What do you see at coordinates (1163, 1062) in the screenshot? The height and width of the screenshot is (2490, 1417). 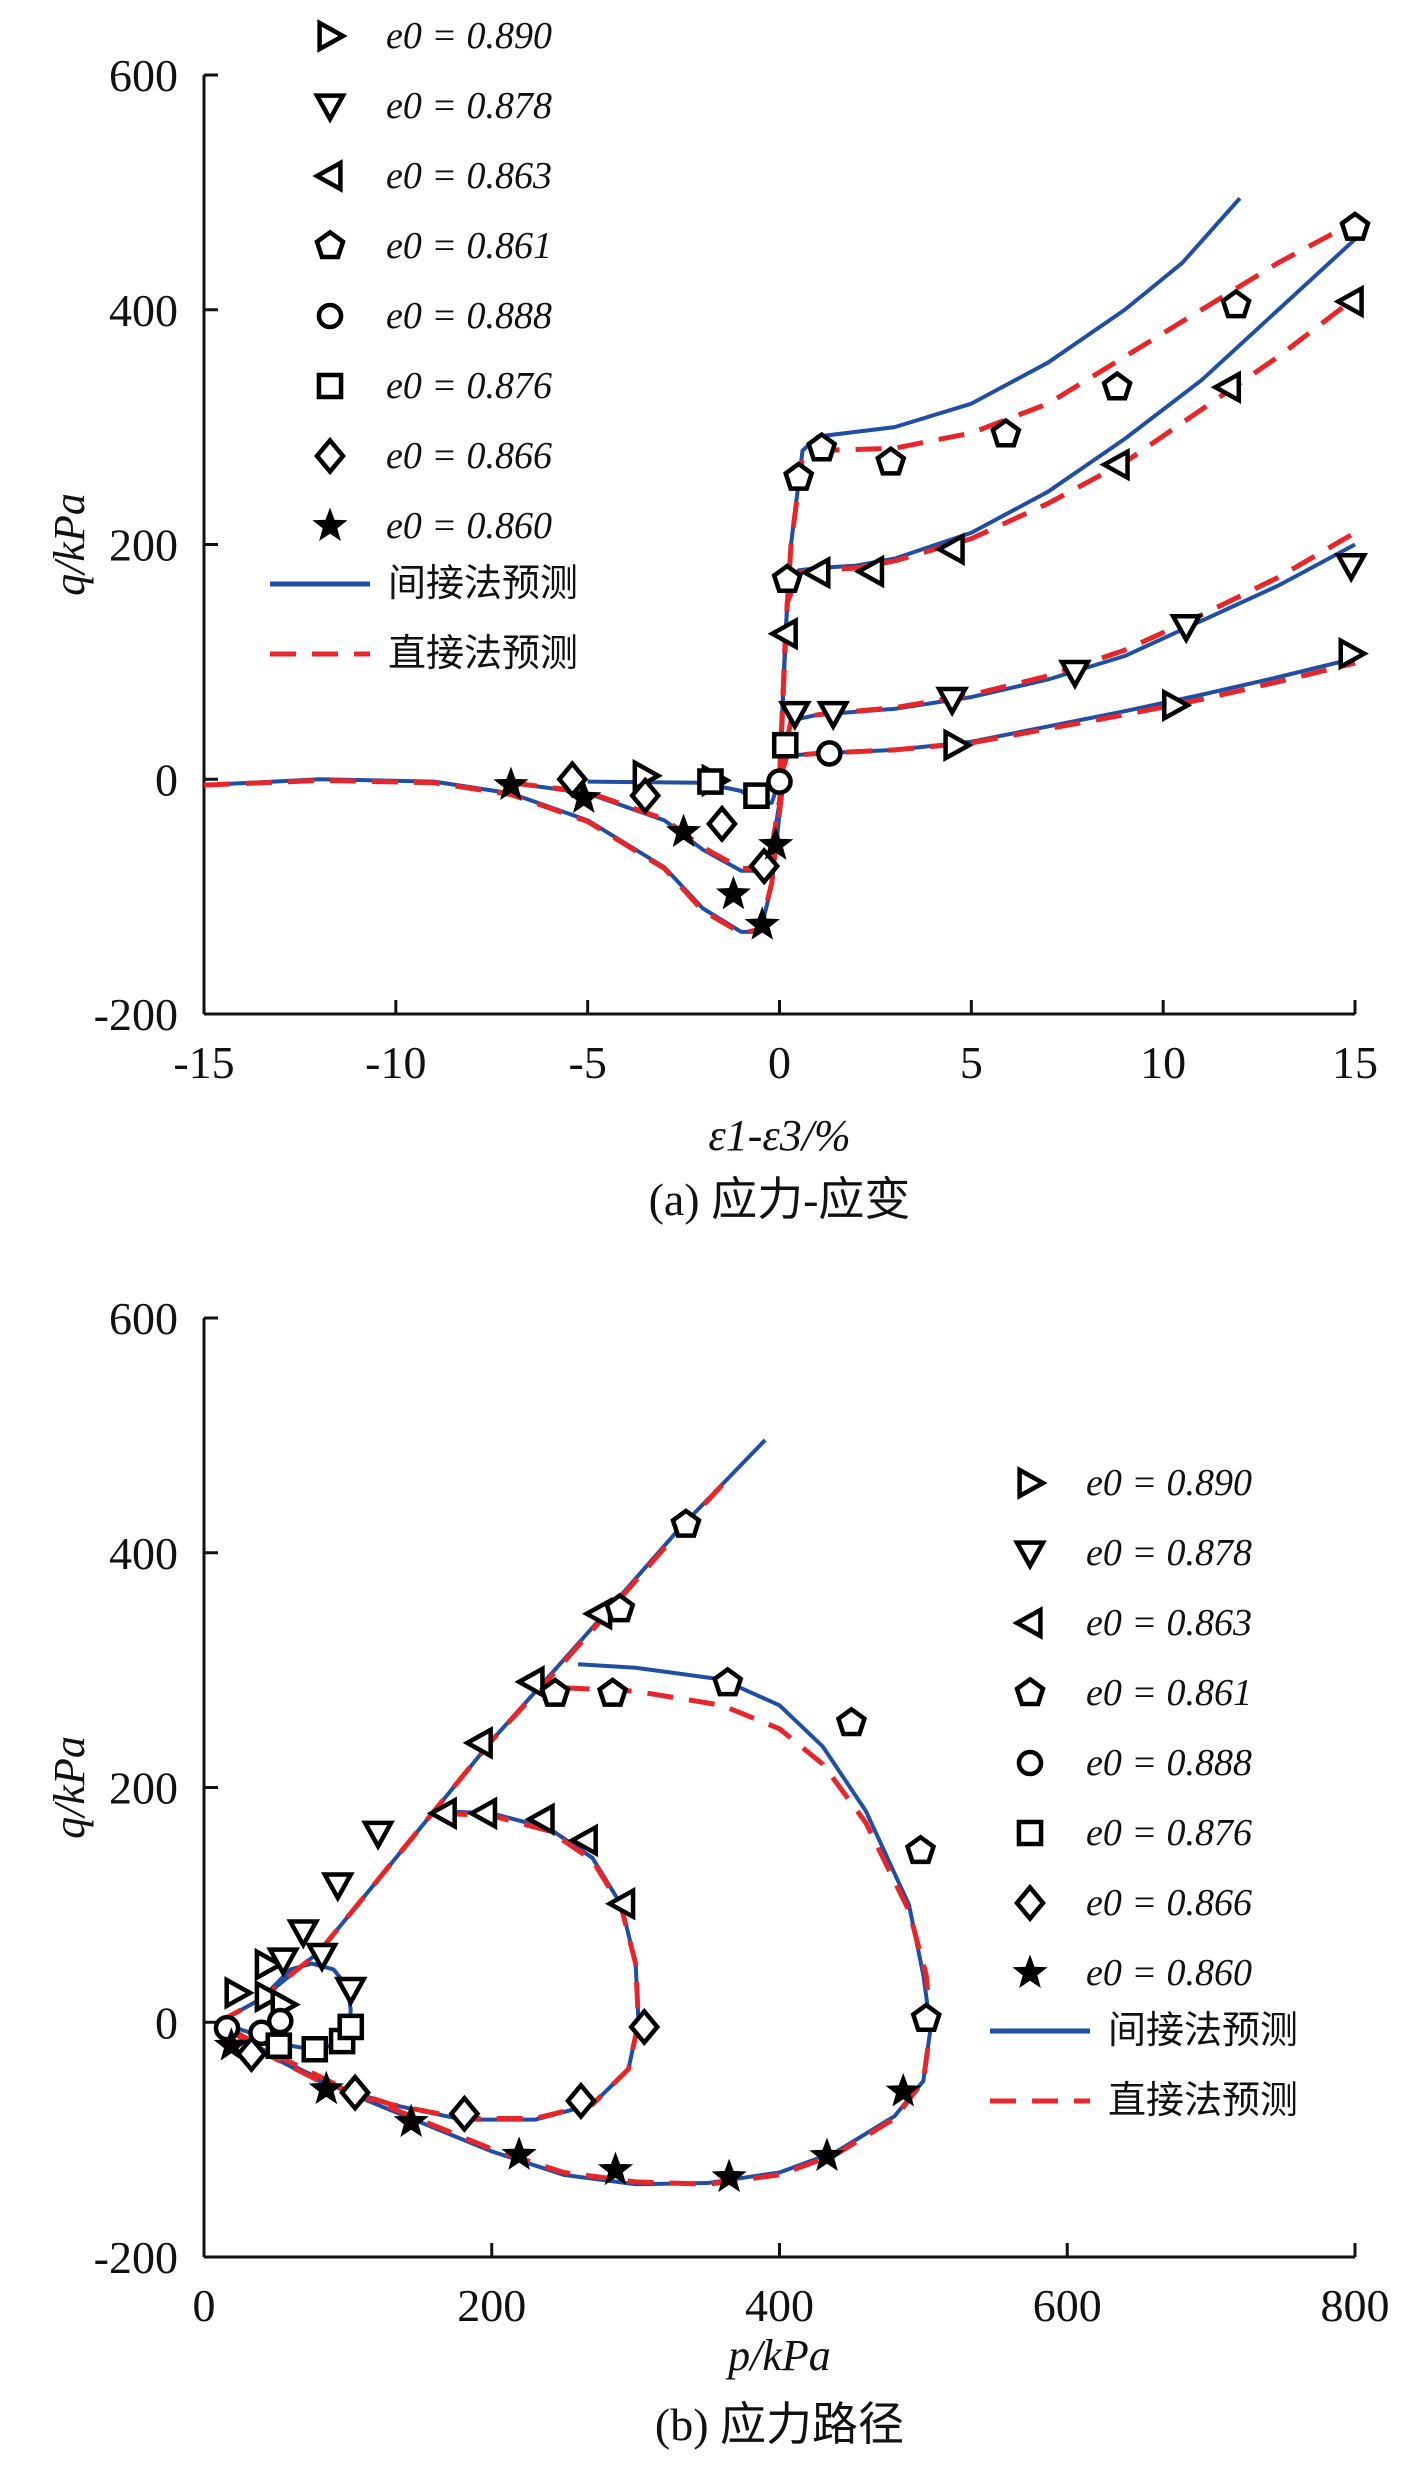 I see `x-tick-label: 10` at bounding box center [1163, 1062].